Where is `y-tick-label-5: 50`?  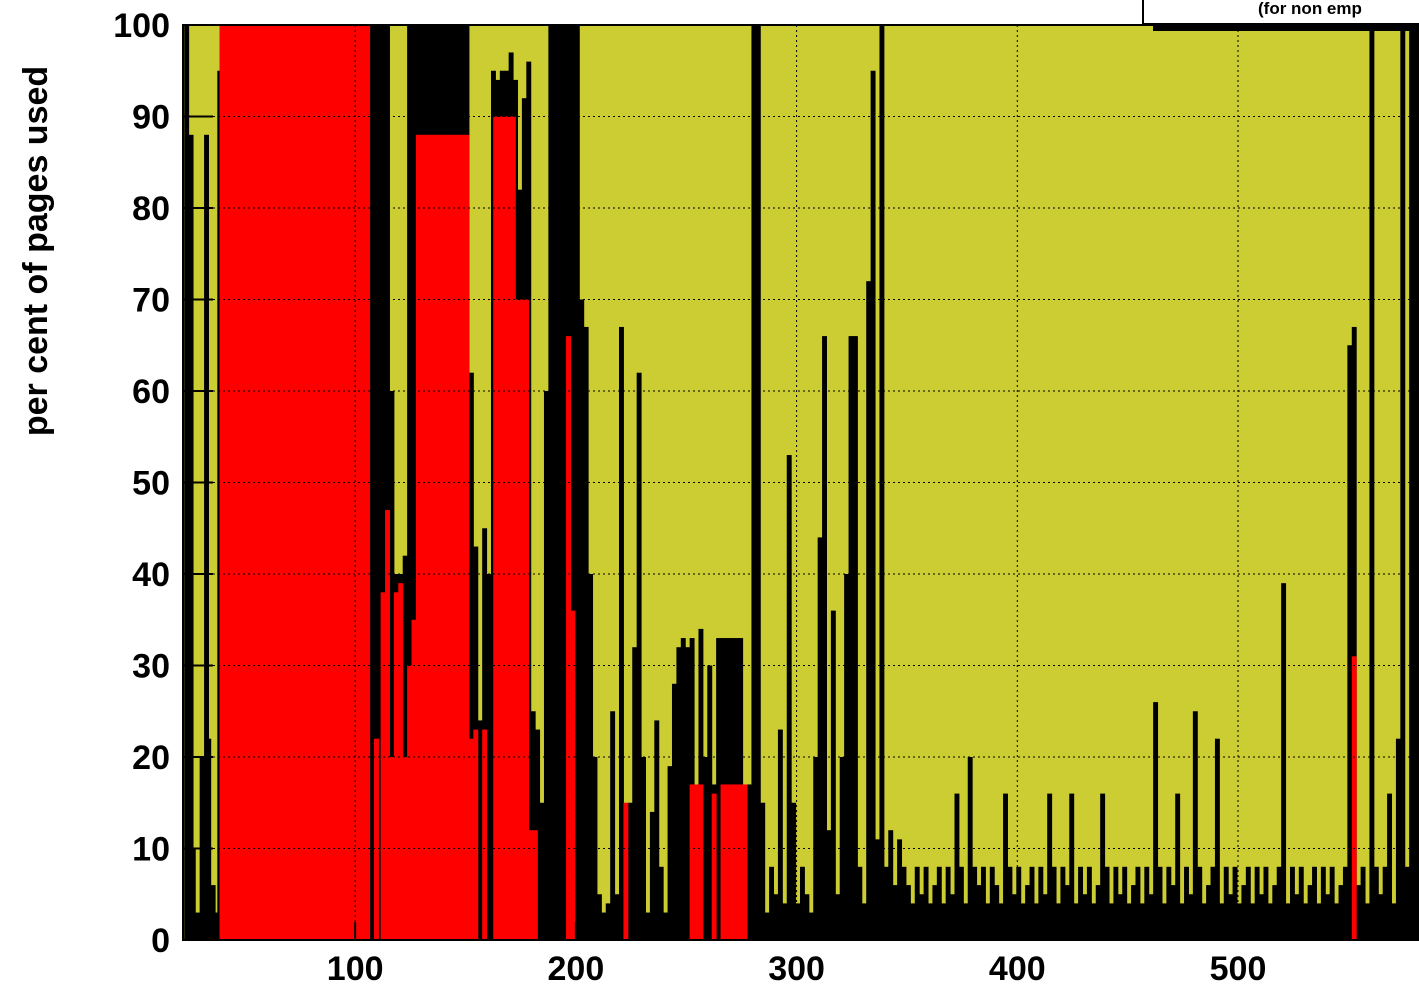 y-tick-label-5: 50 is located at coordinates (151, 484).